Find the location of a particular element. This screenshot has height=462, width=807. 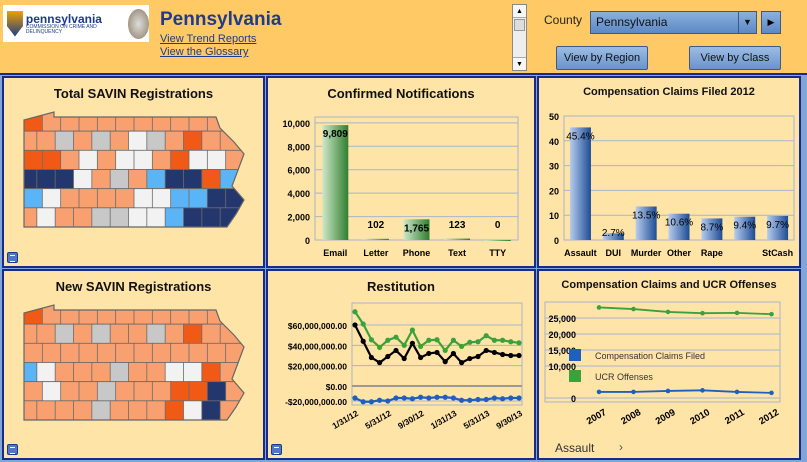

x-tick-label: DUI is located at coordinates (614, 253).